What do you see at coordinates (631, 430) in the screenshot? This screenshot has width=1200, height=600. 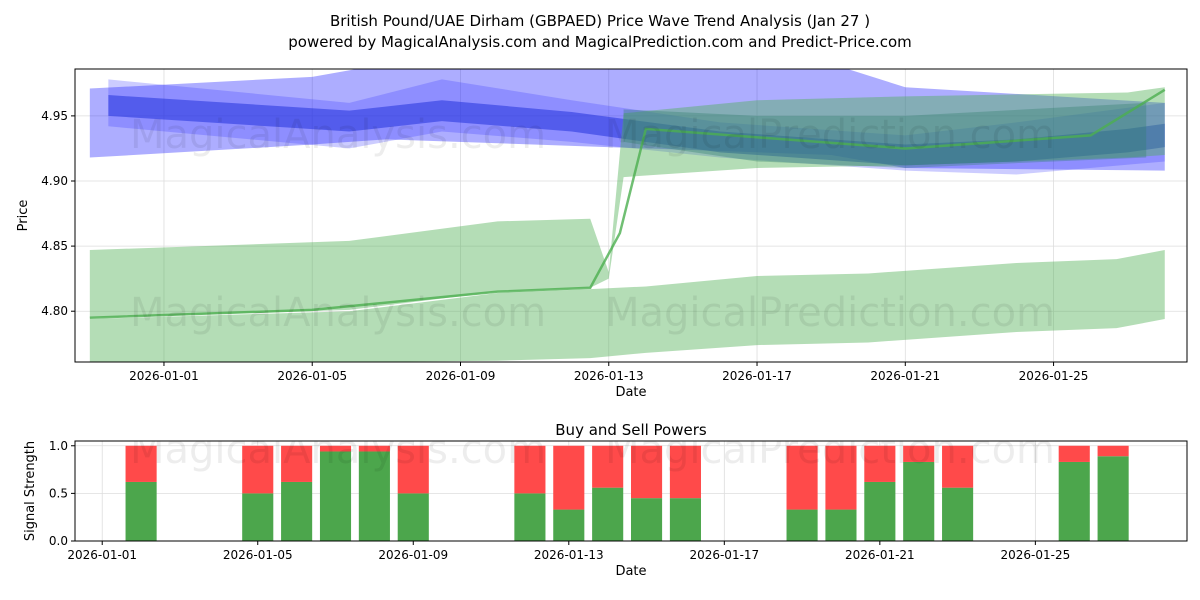 I see `subplot-title: Buy and Sell Powers` at bounding box center [631, 430].